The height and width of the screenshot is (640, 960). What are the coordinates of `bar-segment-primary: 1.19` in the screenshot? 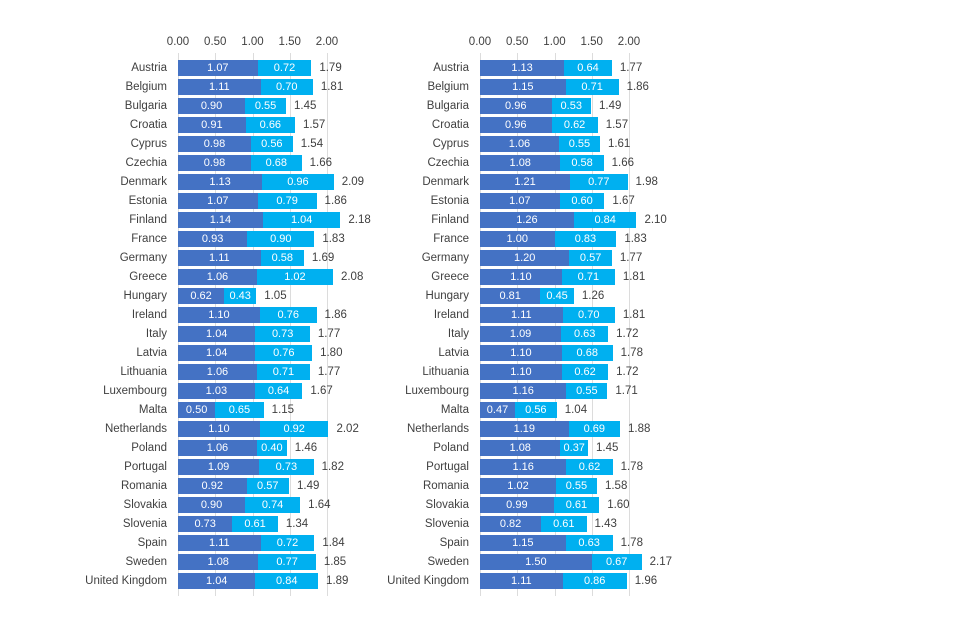 It's located at (524, 428).